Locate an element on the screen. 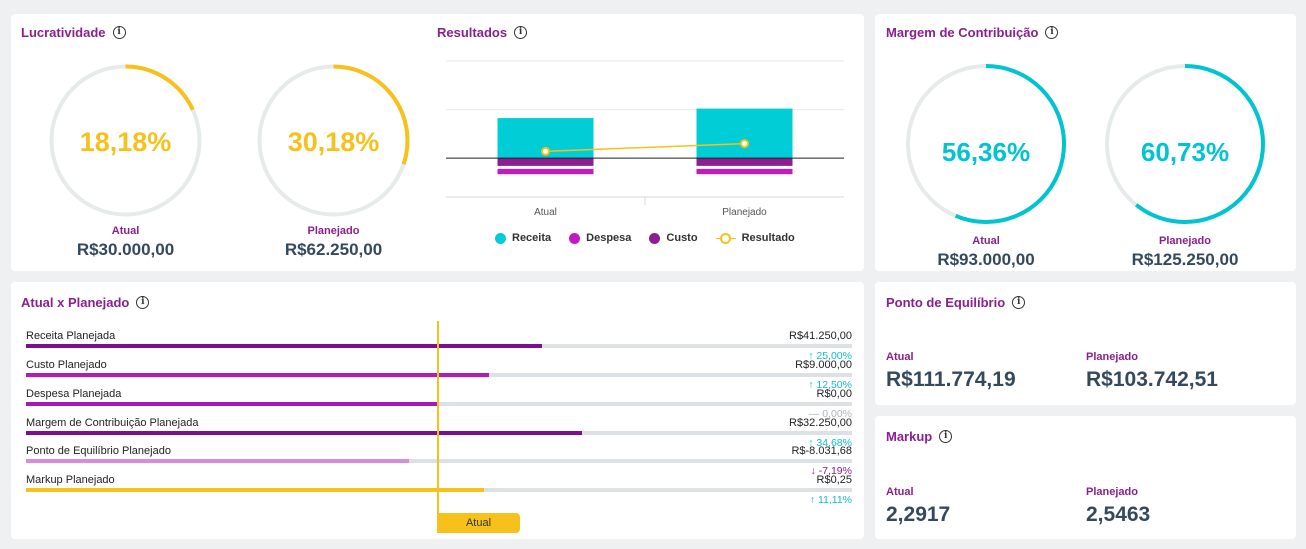 The width and height of the screenshot is (1306, 549). row-delta: ↑ 34,68% is located at coordinates (830, 443).